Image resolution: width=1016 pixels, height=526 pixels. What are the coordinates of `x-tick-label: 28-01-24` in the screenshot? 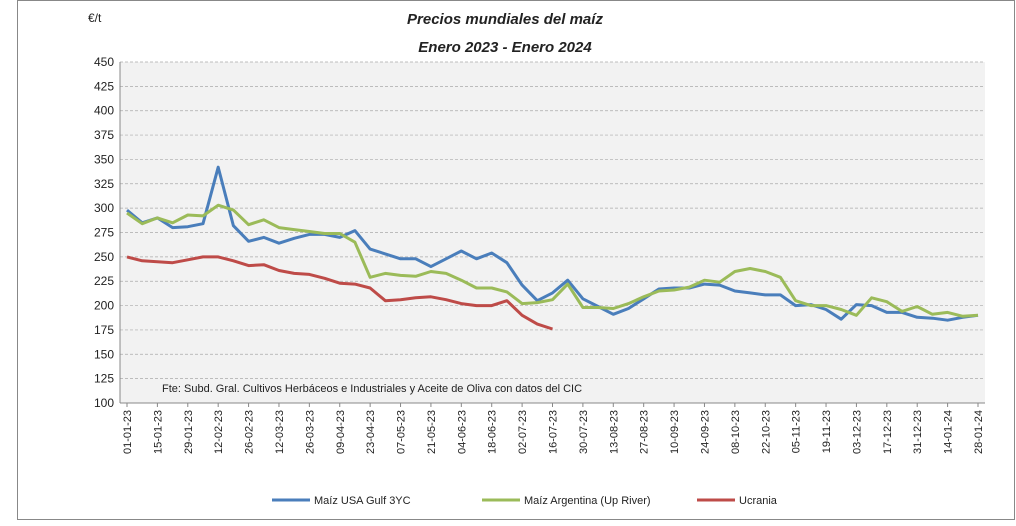 It's located at (979, 432).